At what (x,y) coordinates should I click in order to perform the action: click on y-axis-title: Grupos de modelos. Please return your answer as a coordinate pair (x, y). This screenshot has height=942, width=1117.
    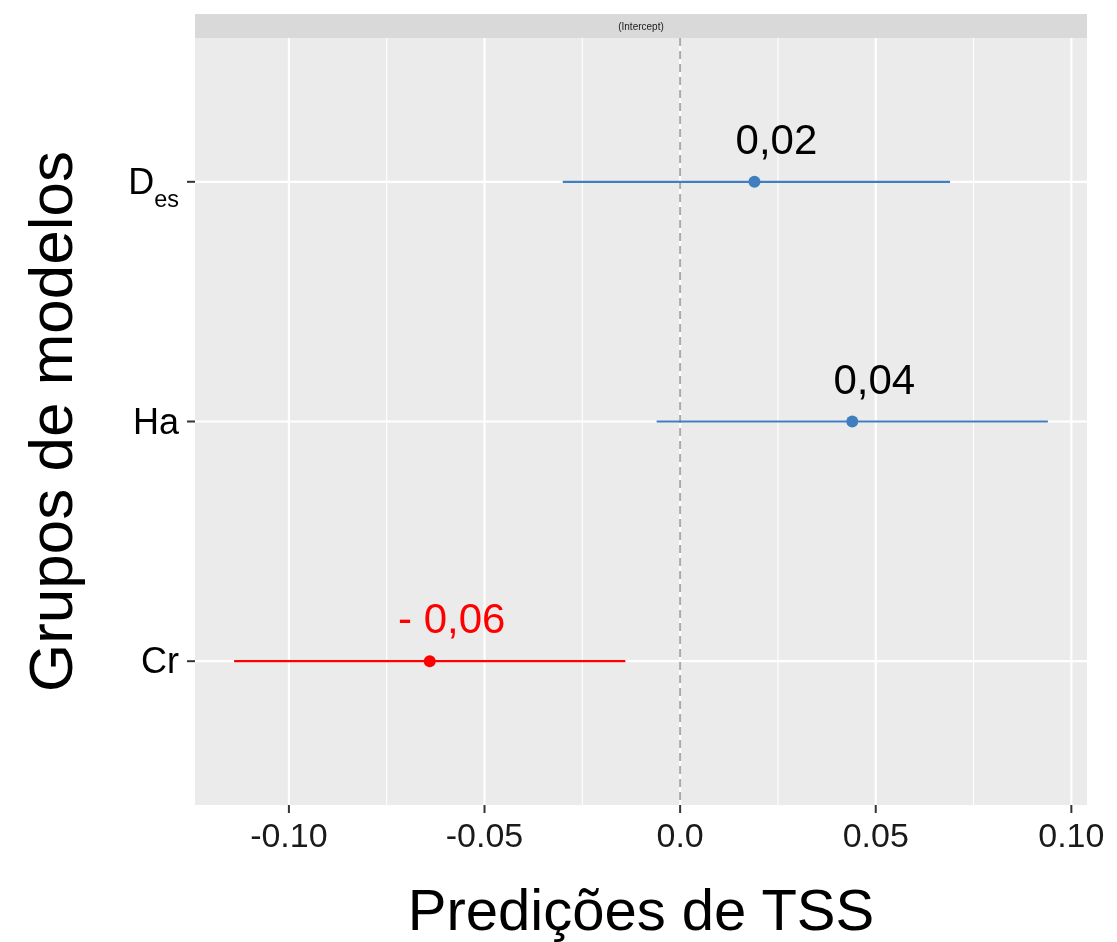
    Looking at the image, I should click on (50, 421).